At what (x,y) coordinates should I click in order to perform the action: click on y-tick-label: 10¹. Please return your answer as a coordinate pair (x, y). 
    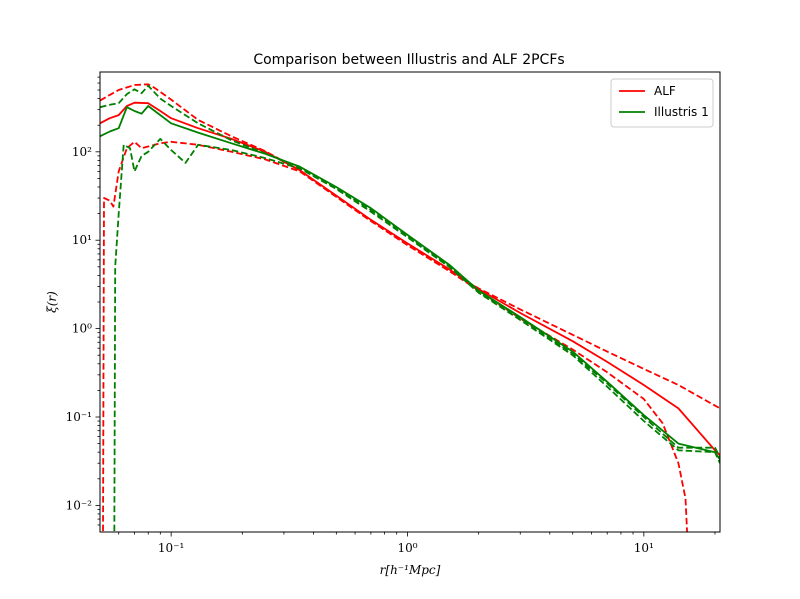
    Looking at the image, I should click on (82, 240).